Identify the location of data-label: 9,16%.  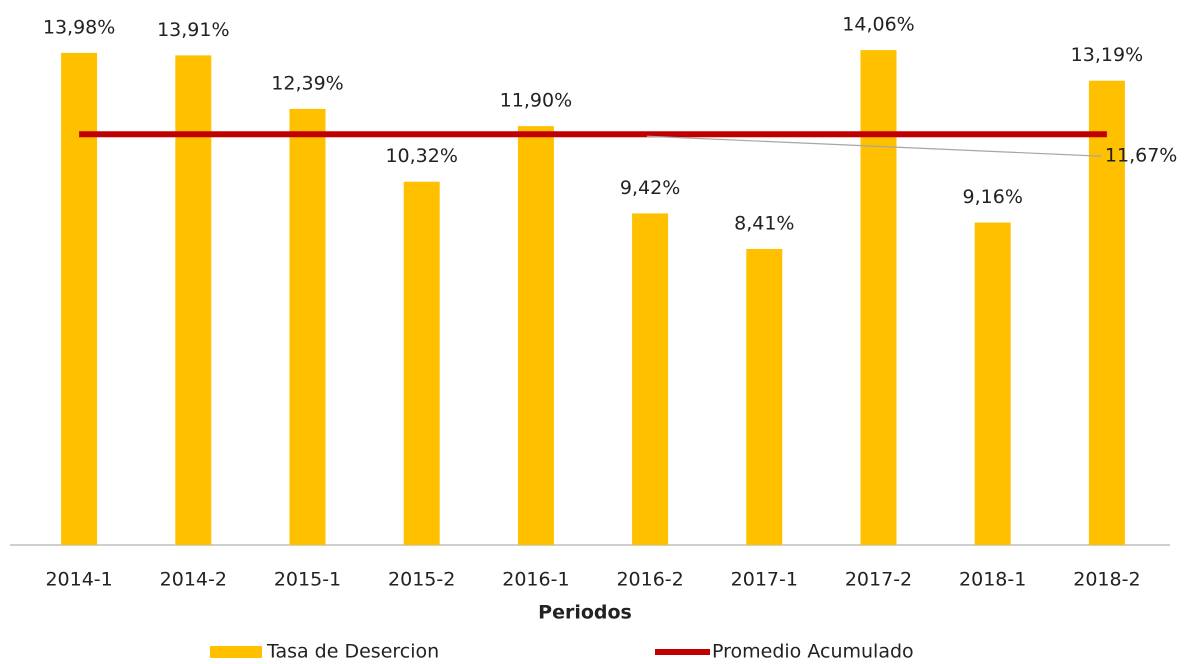
(993, 197).